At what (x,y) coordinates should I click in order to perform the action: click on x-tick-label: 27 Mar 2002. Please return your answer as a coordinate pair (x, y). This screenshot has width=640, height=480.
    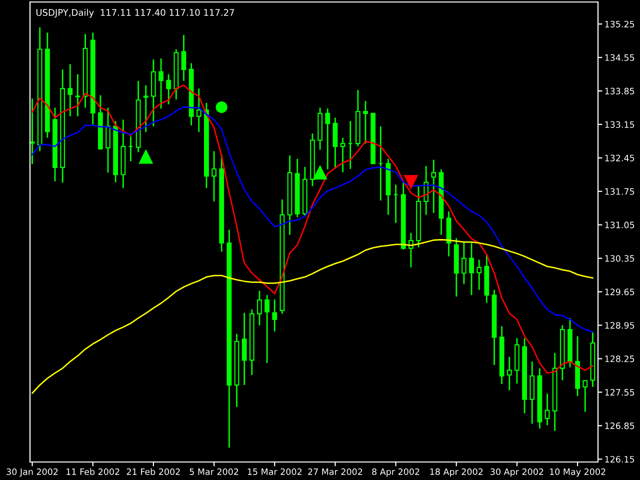
    Looking at the image, I should click on (335, 472).